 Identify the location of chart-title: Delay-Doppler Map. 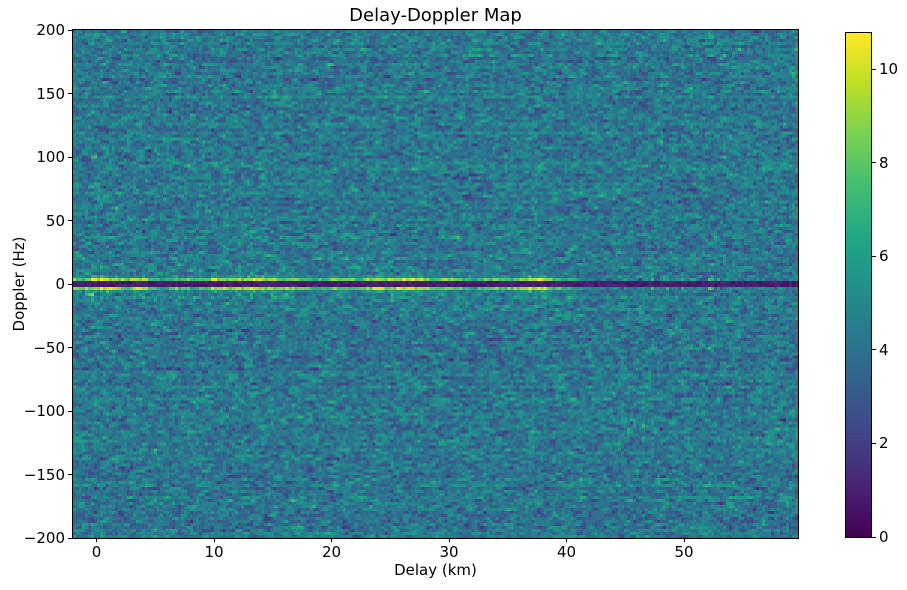
(435, 15).